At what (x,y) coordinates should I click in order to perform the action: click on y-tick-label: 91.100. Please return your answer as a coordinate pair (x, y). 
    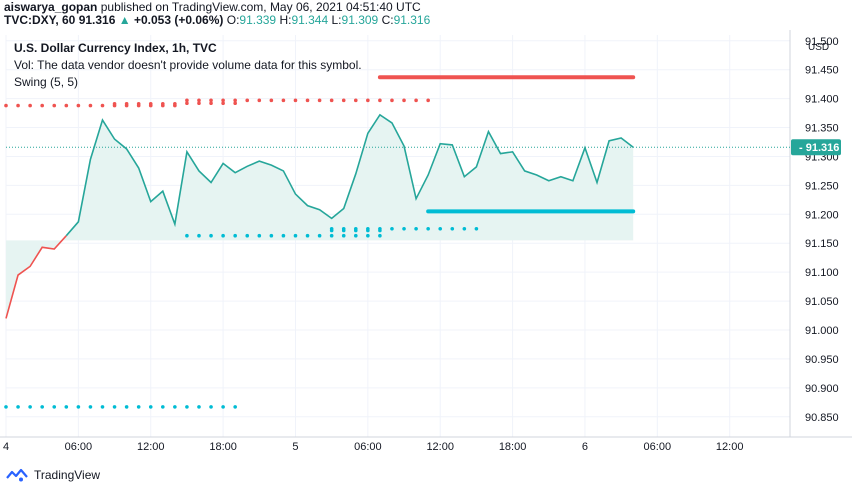
    Looking at the image, I should click on (822, 273).